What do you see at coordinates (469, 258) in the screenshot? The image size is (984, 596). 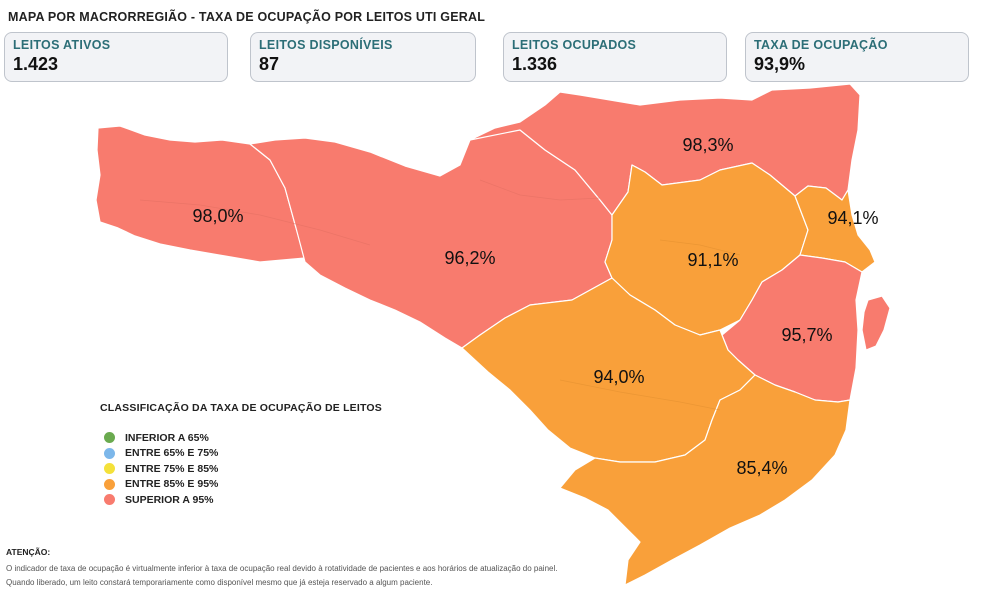 I see `region-value-label: 96,2%` at bounding box center [469, 258].